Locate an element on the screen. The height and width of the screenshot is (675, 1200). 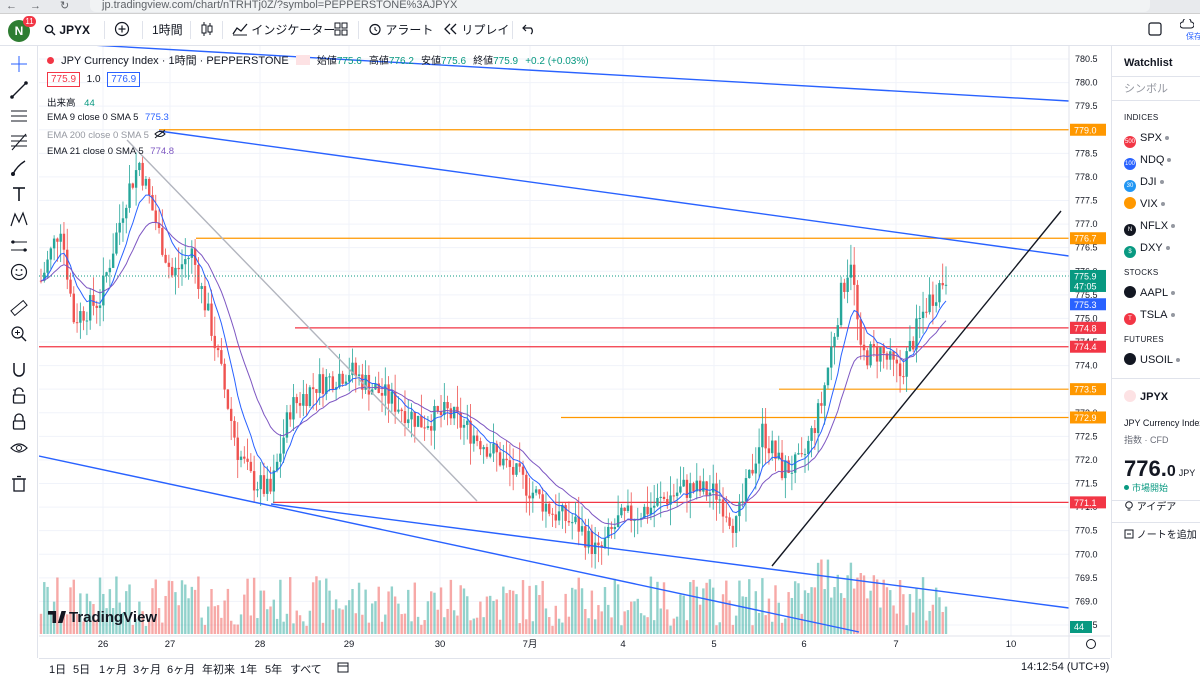
watchlist-item-spx: 500 SPX is located at coordinates (1147, 139).